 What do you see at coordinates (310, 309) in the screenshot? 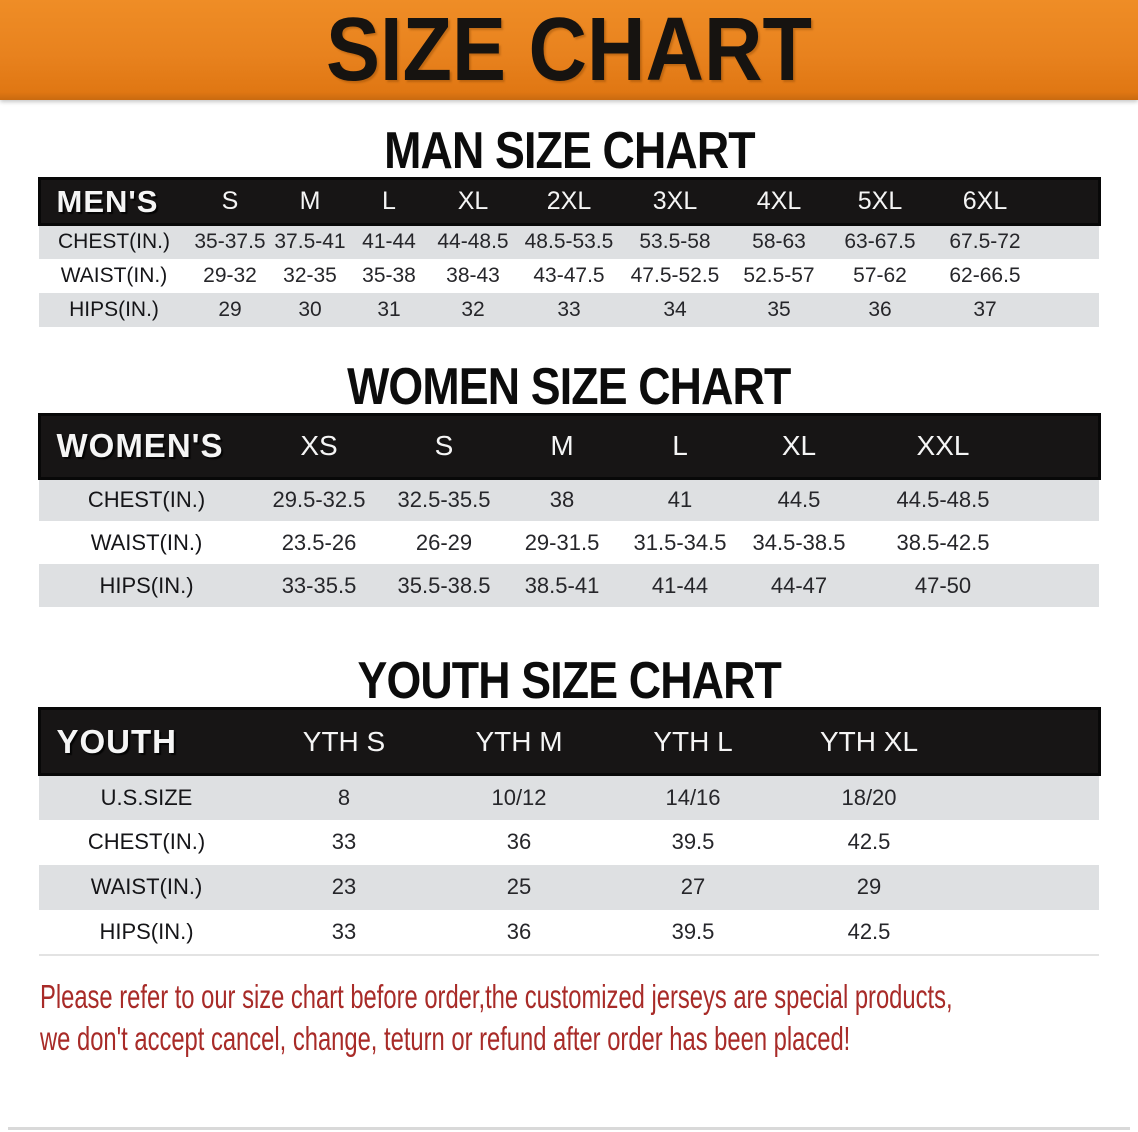
I see `size-value-cell: 30` at bounding box center [310, 309].